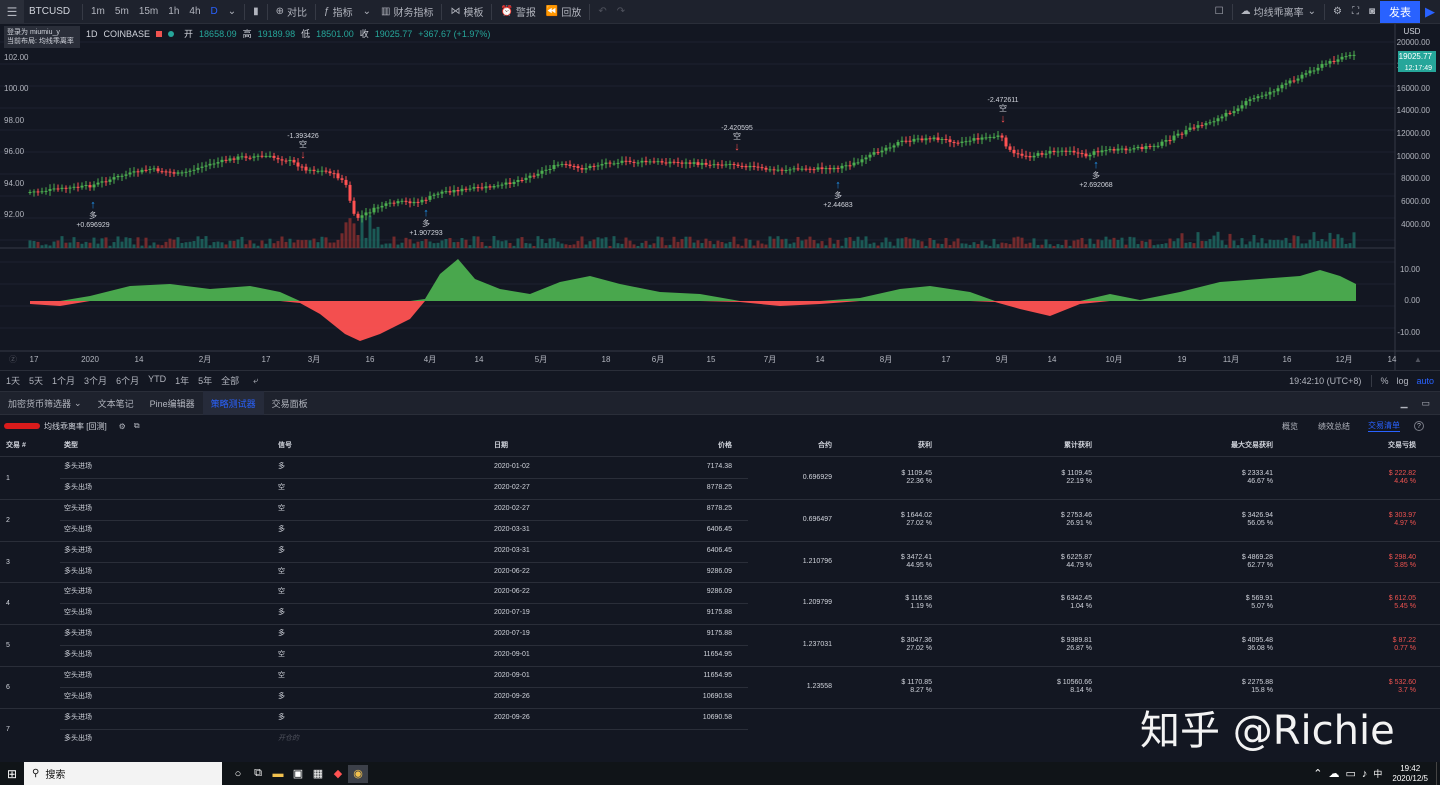 The image size is (1440, 785). What do you see at coordinates (298, 774) in the screenshot?
I see `store-icon: ▣` at bounding box center [298, 774].